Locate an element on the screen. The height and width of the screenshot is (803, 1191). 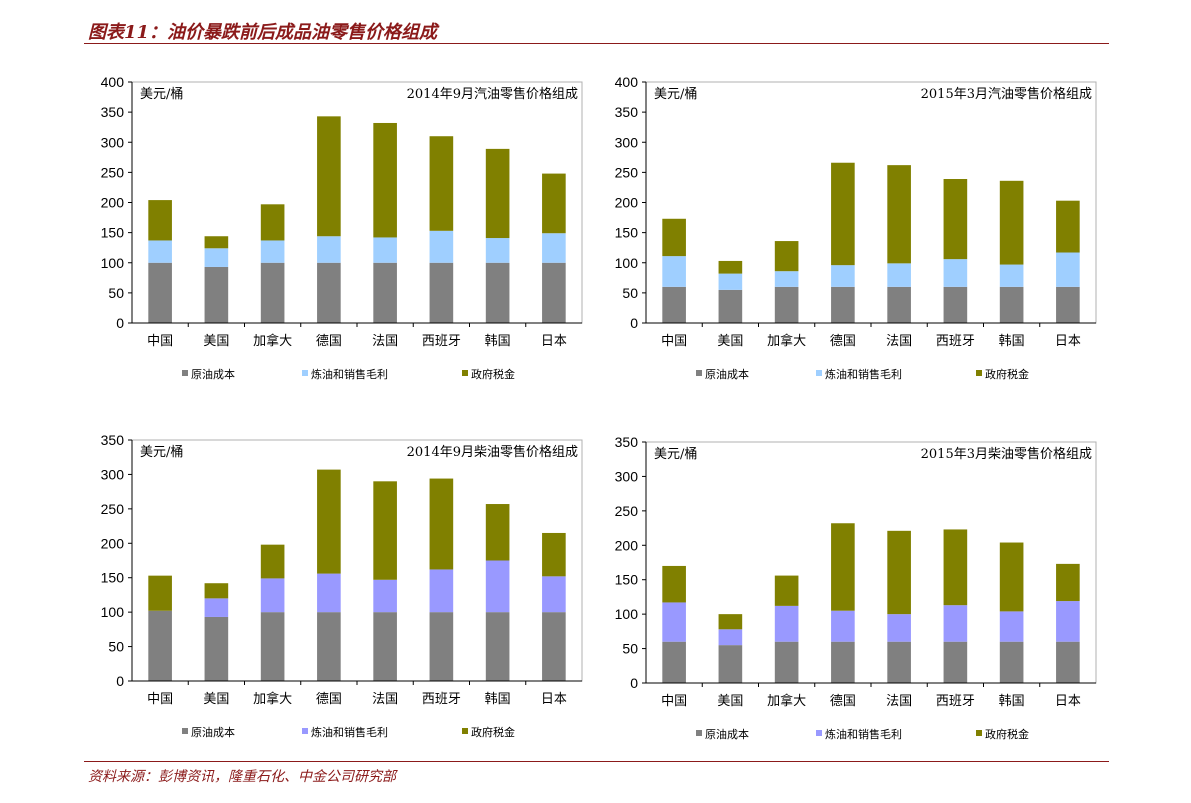
bar-segment-s0-c7 is located at coordinates (554, 646).